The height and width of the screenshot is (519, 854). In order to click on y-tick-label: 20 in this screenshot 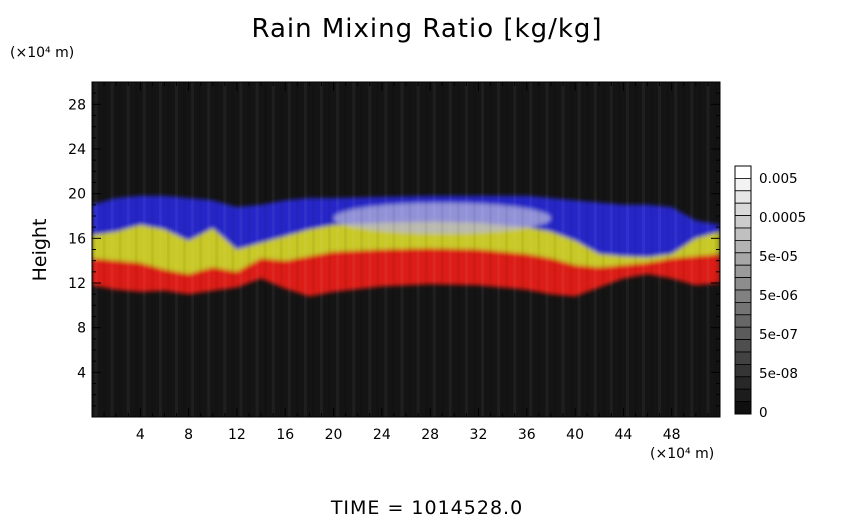, I will do `click(77, 195)`.